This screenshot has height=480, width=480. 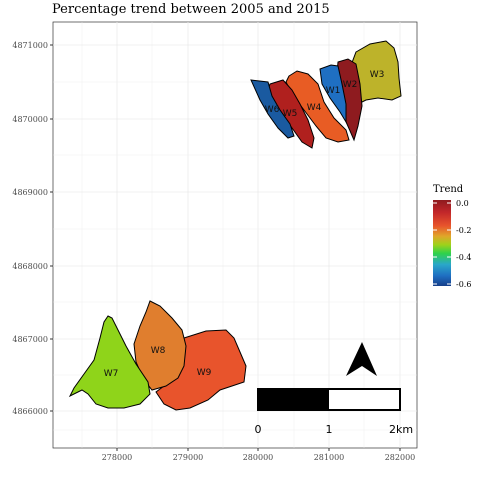 I want to click on legend: Trend 0.0 -0.2 -0.4 -0.6, so click(x=452, y=236).